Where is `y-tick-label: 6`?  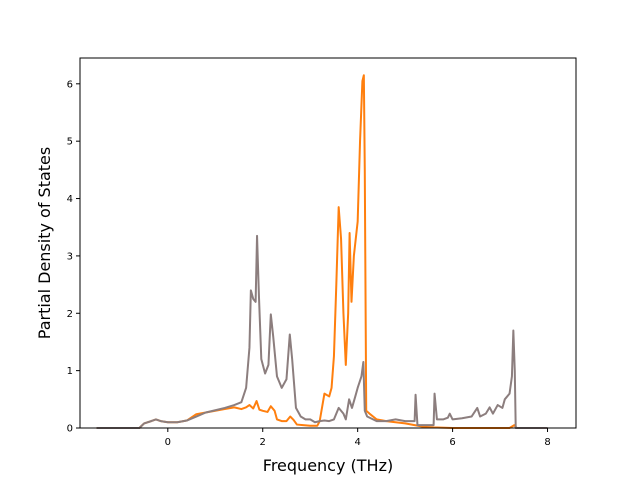
y-tick-label: 6 is located at coordinates (70, 84).